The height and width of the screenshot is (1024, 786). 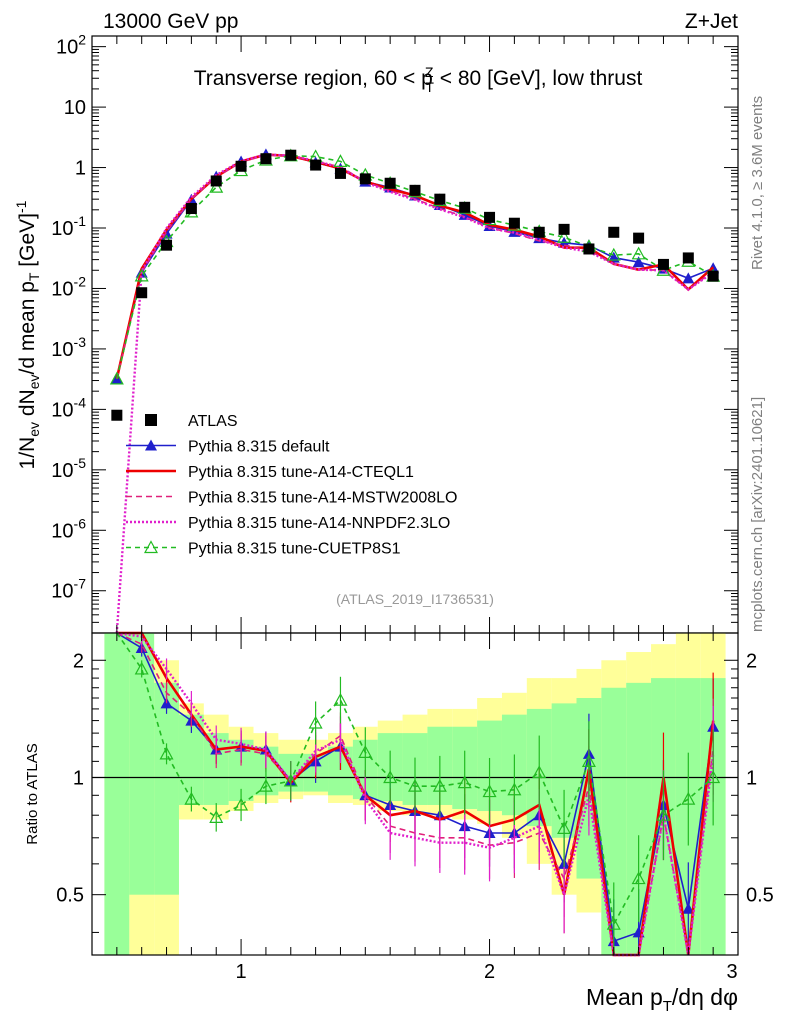 I want to click on x-label-part: Mean p, so click(x=624, y=997).